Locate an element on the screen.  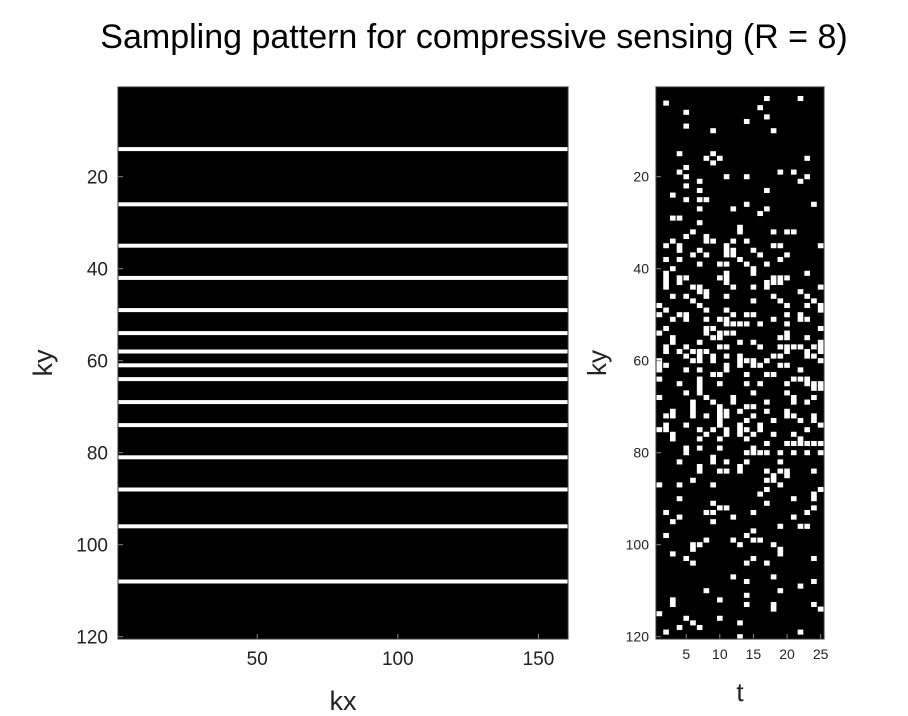
right-x-axis-label: t is located at coordinates (740, 692).